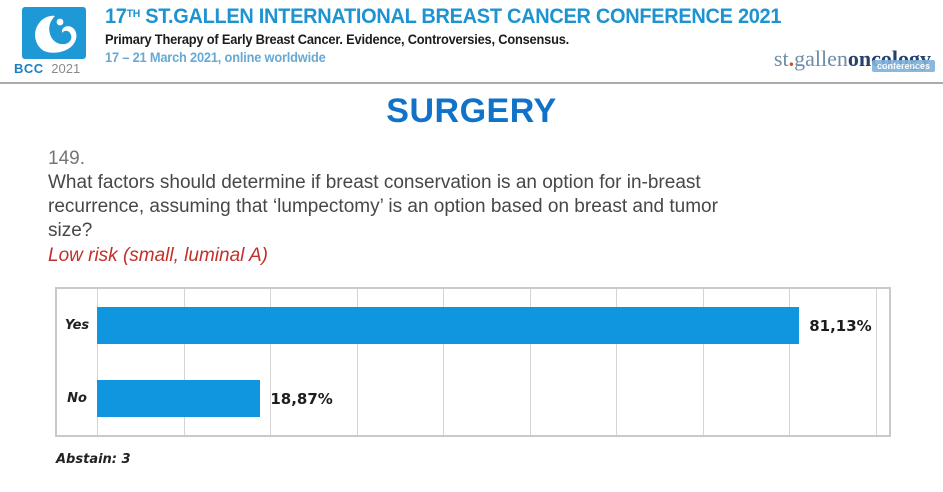  I want to click on bar-track: 81,13%, so click(493, 325).